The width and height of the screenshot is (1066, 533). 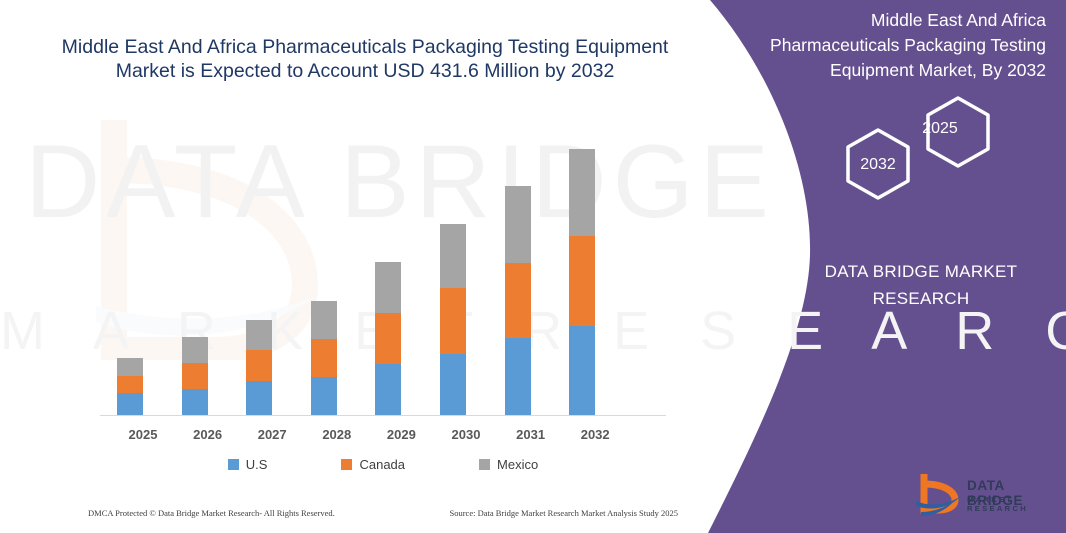 I want to click on bar-2030, so click(x=453, y=319).